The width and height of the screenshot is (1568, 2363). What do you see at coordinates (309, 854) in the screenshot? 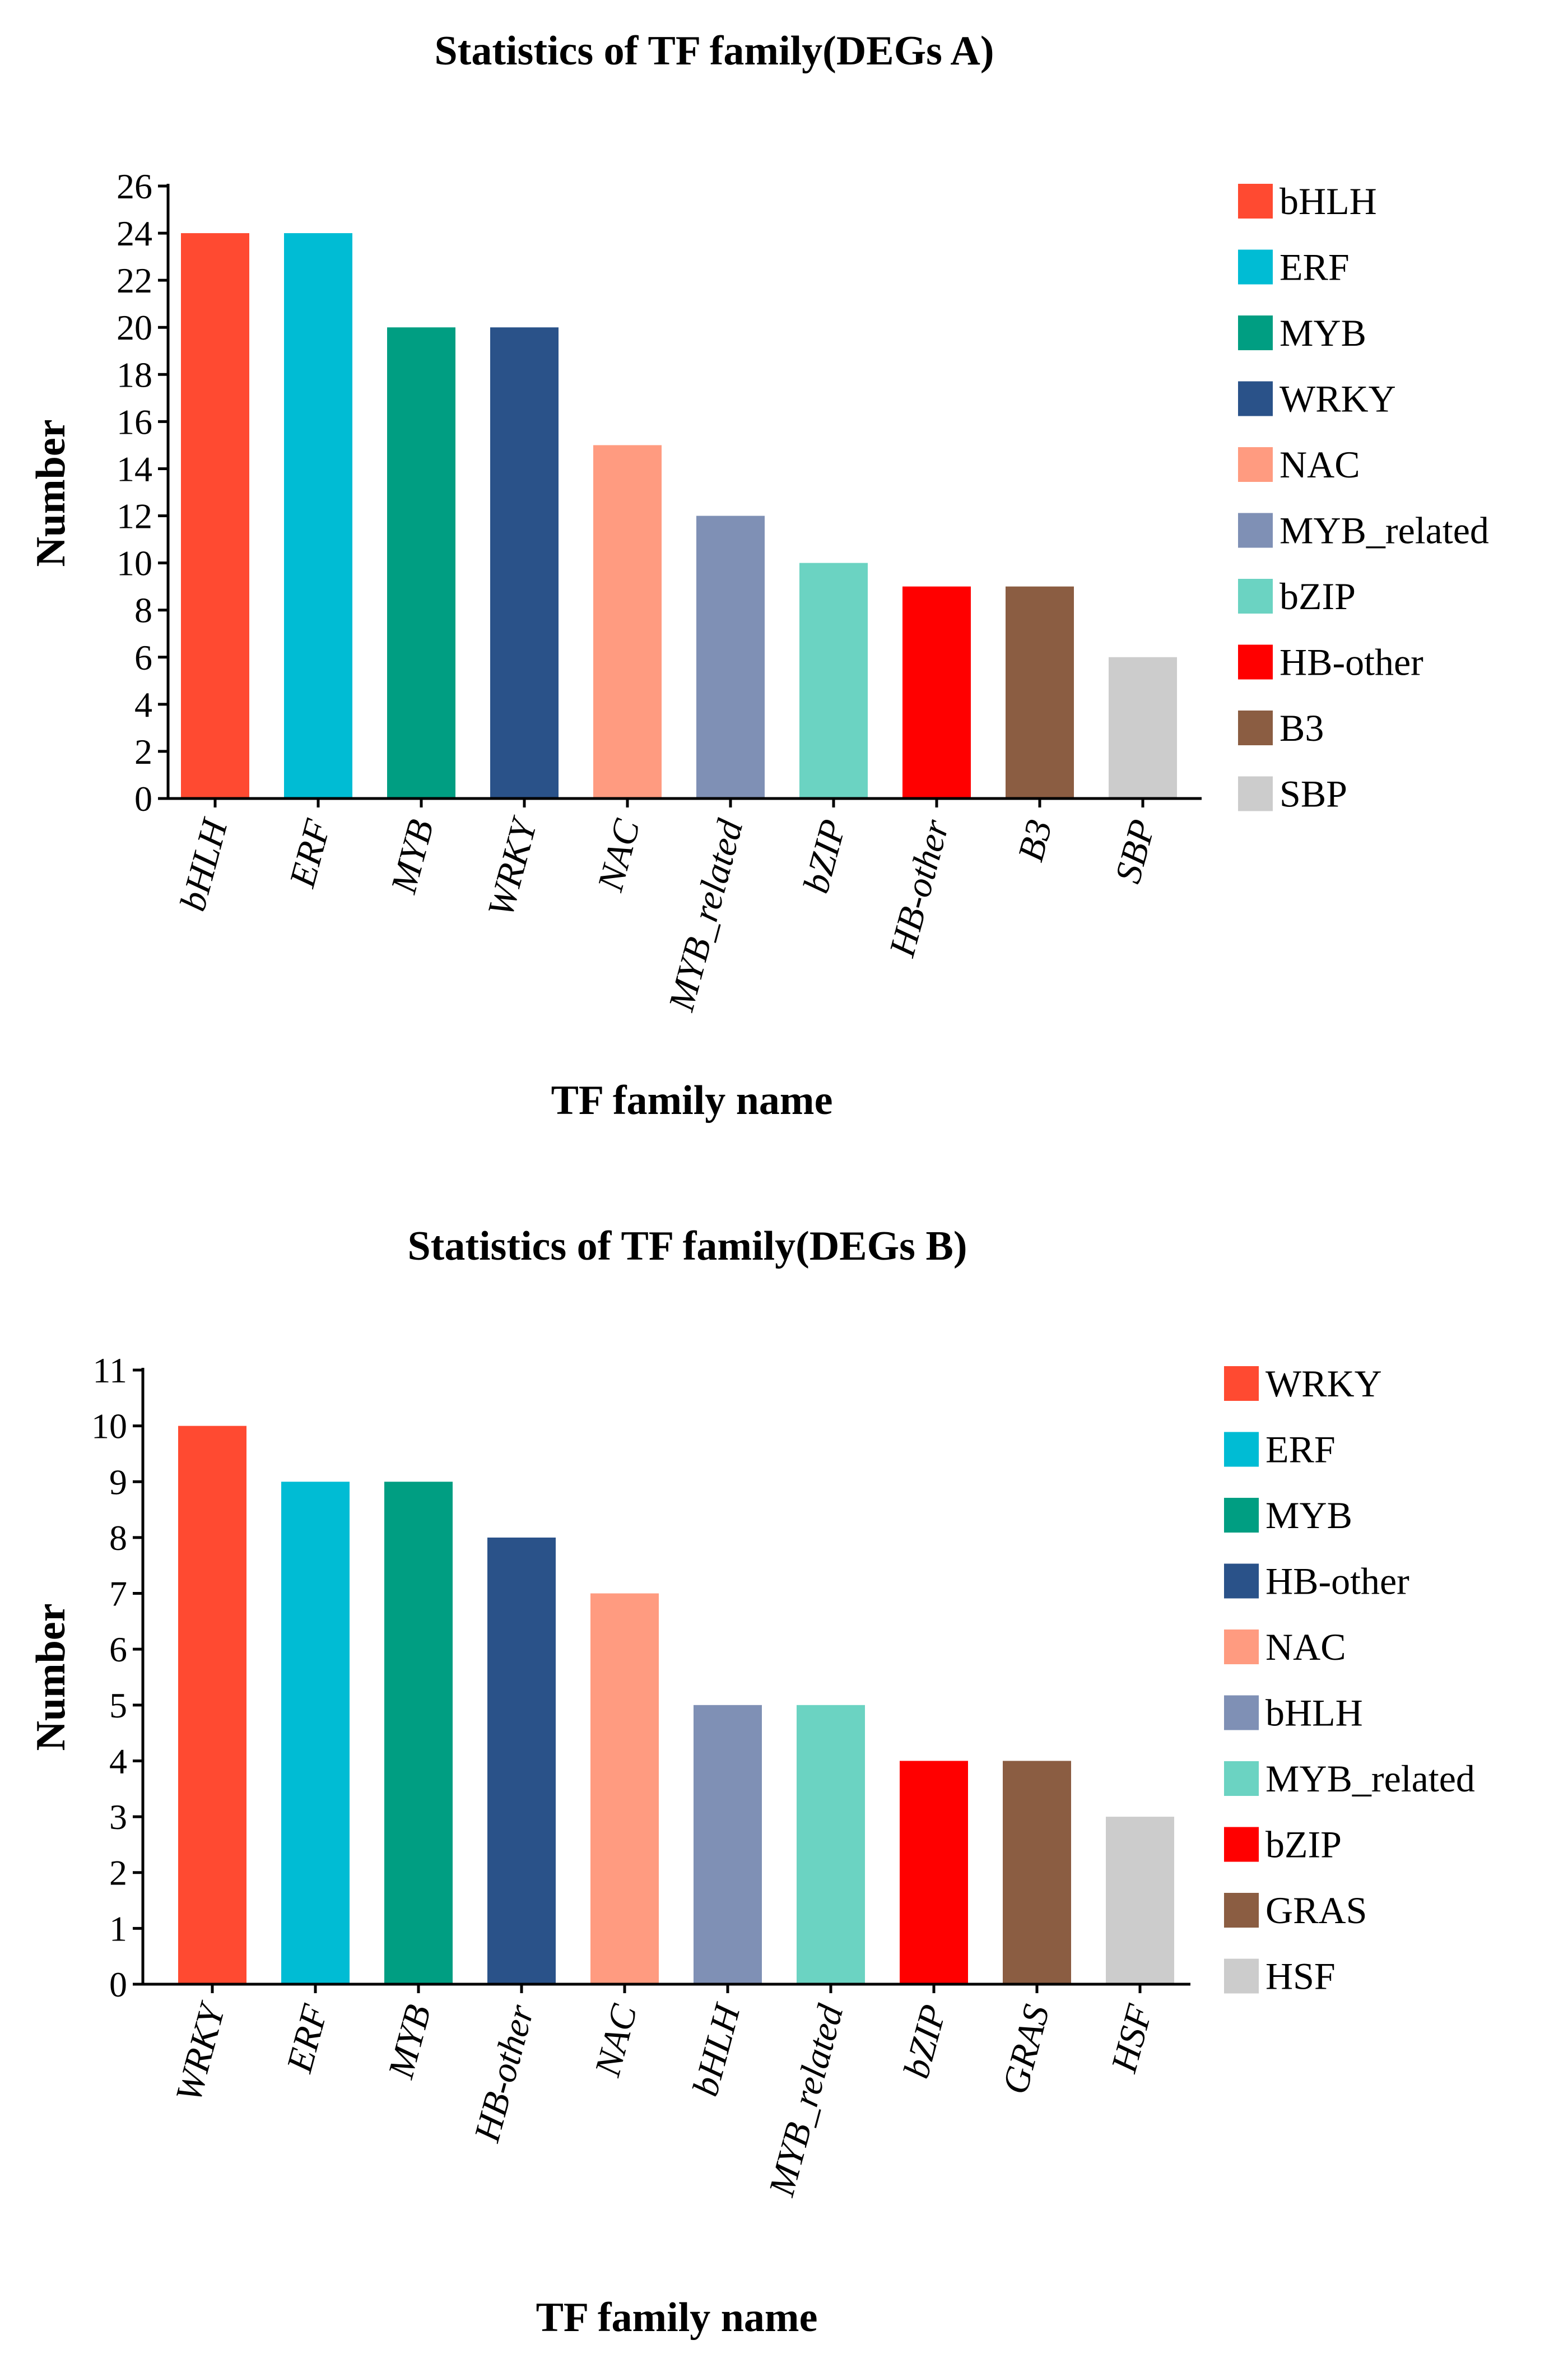
I see `chart-a-xtick-label: ERF` at bounding box center [309, 854].